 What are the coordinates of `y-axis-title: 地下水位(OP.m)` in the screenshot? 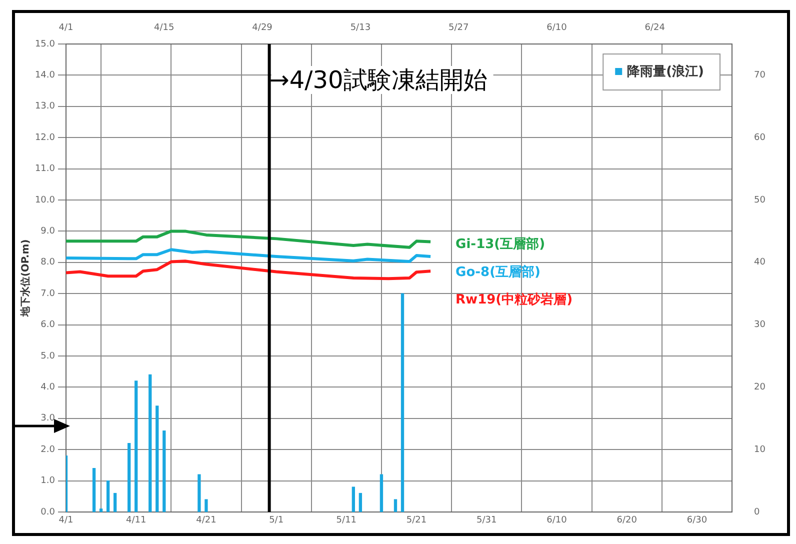 It's located at (26, 278).